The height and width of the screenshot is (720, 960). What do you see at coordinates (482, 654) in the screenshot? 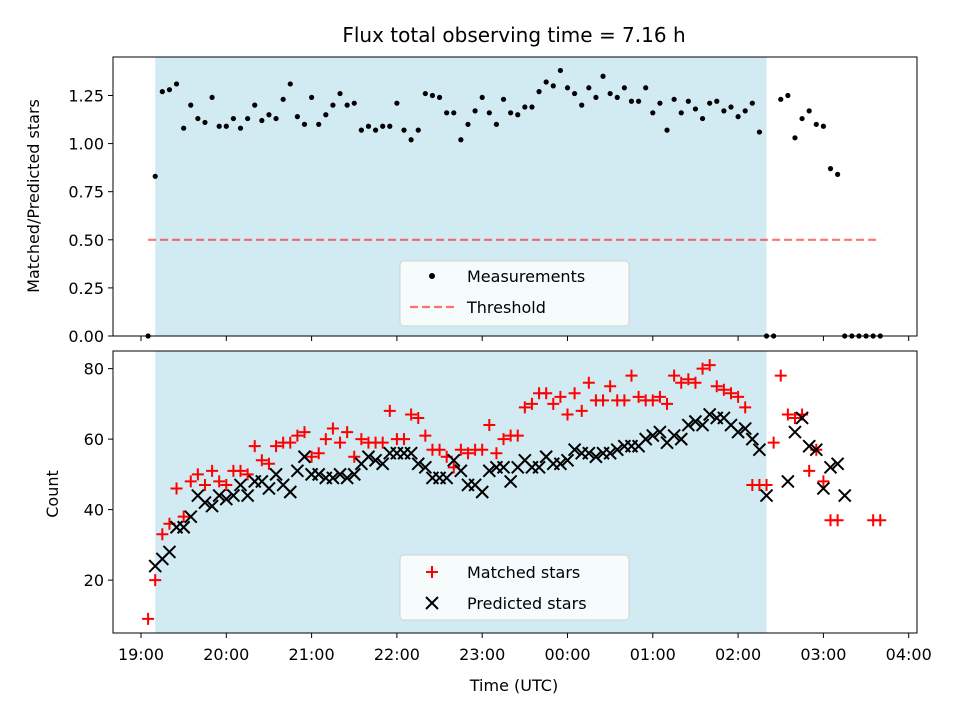
I see `bottom-x-tick-label: 23:00` at bounding box center [482, 654].